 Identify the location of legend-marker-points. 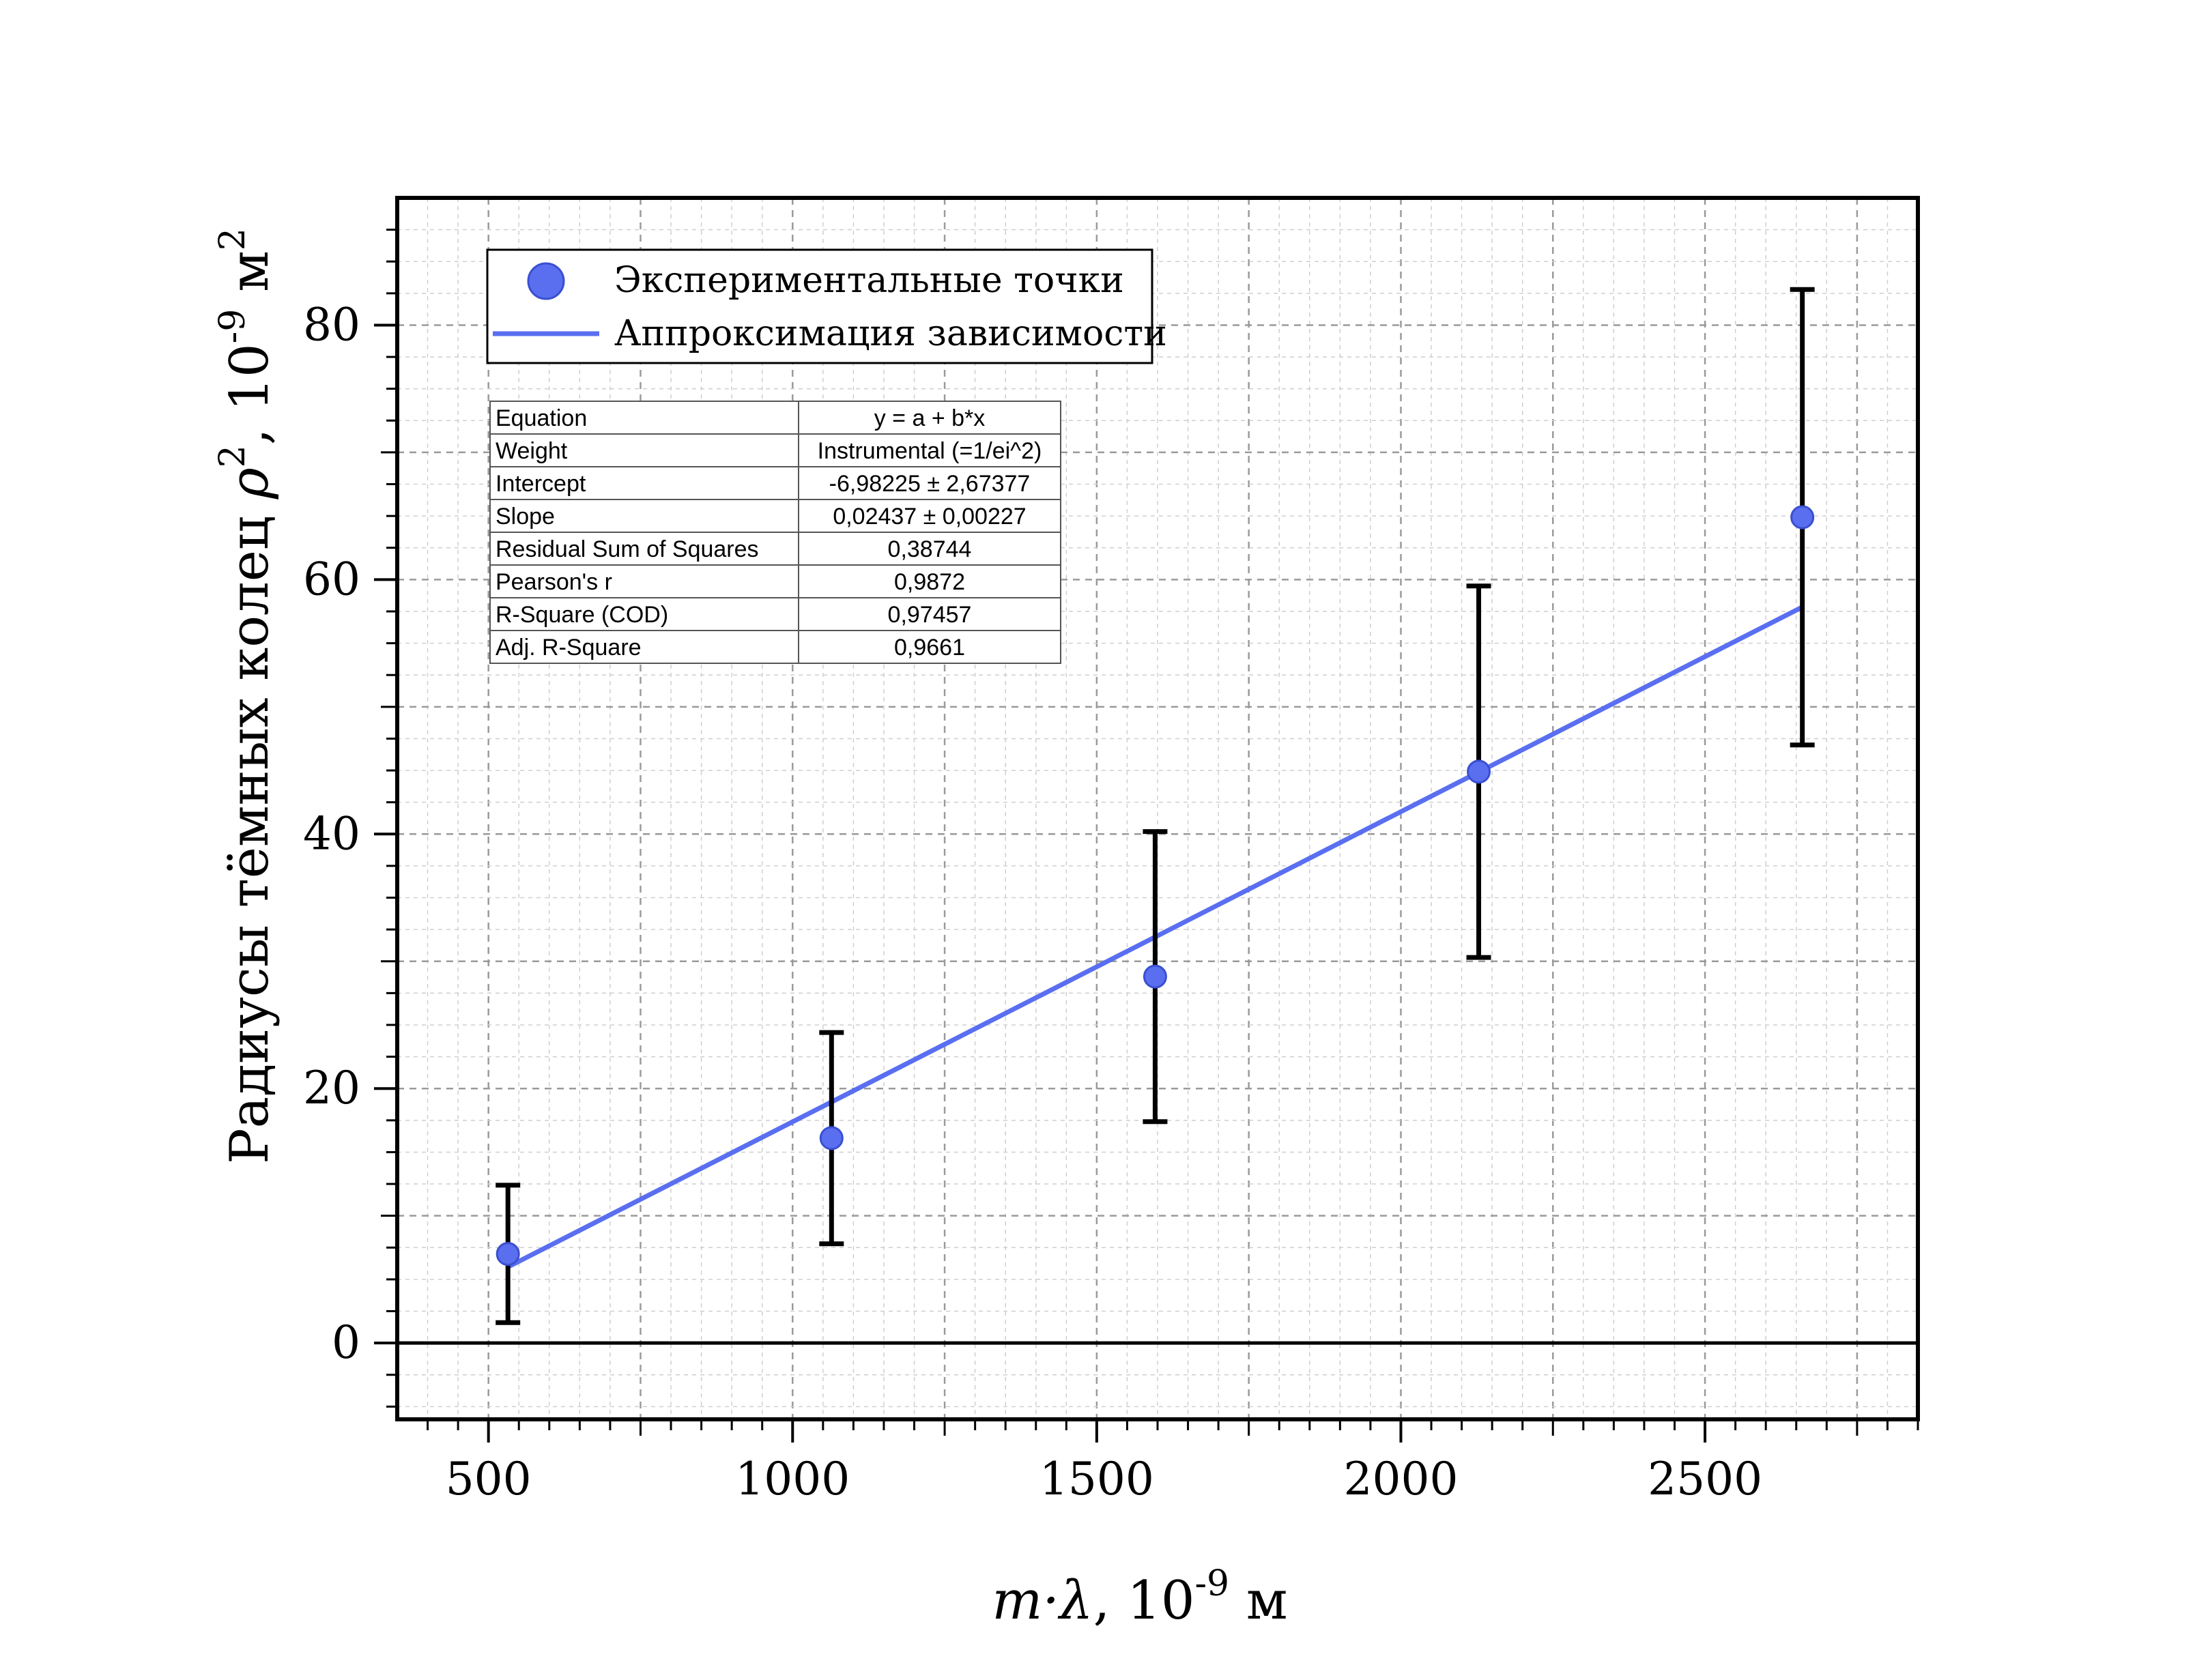
(546, 281).